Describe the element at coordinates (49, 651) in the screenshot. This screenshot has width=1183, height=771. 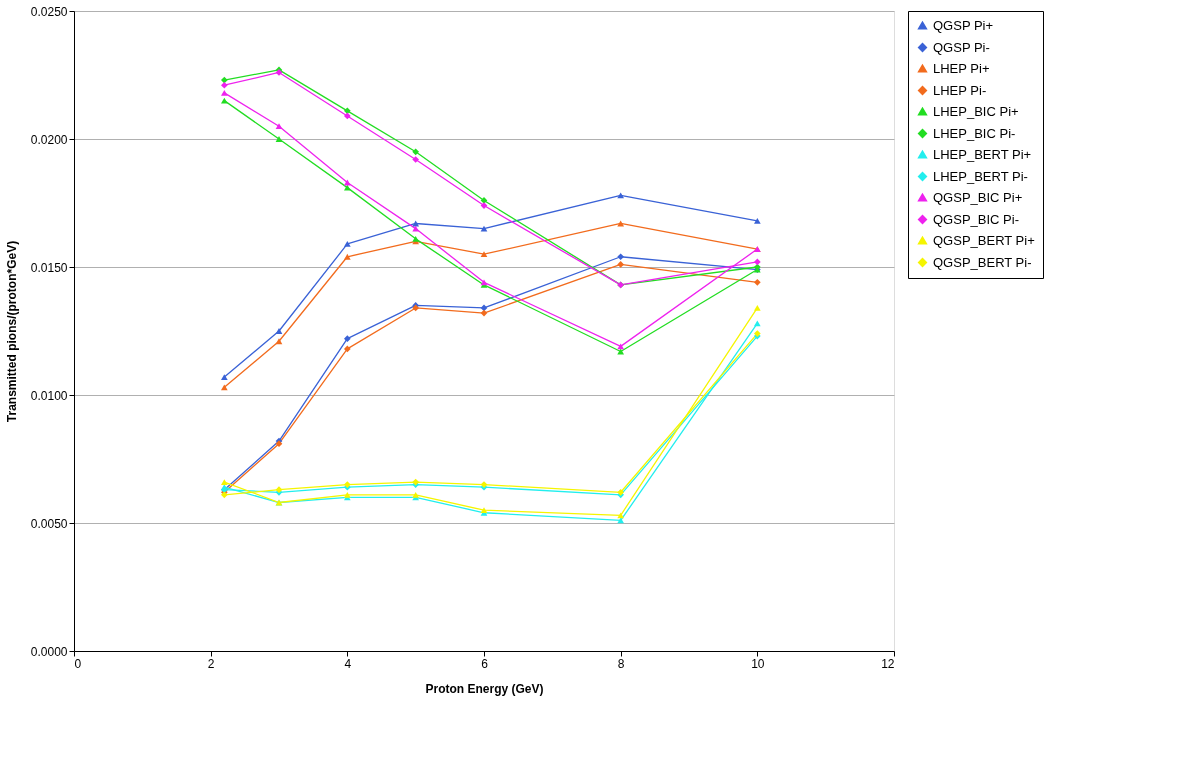
I see `y-tick-label: 0.0000` at that location.